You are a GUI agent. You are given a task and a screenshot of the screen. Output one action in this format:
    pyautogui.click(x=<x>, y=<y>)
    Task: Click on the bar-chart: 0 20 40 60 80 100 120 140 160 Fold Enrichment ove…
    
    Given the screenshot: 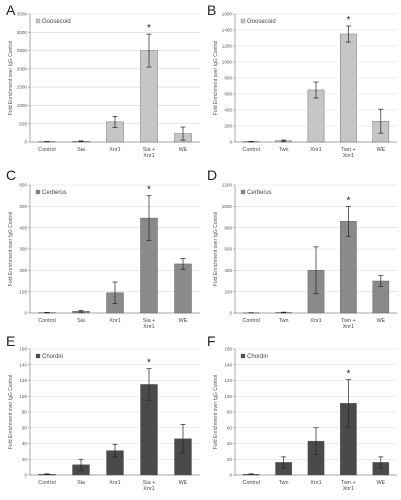 What is the action you would take?
    pyautogui.click(x=305, y=419)
    